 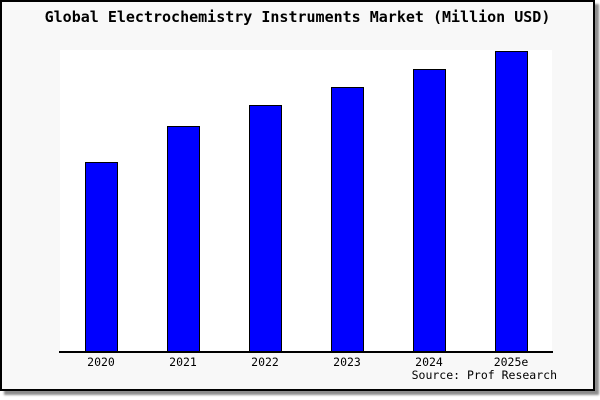 What do you see at coordinates (484, 375) in the screenshot?
I see `source-credit: Source: Prof Research` at bounding box center [484, 375].